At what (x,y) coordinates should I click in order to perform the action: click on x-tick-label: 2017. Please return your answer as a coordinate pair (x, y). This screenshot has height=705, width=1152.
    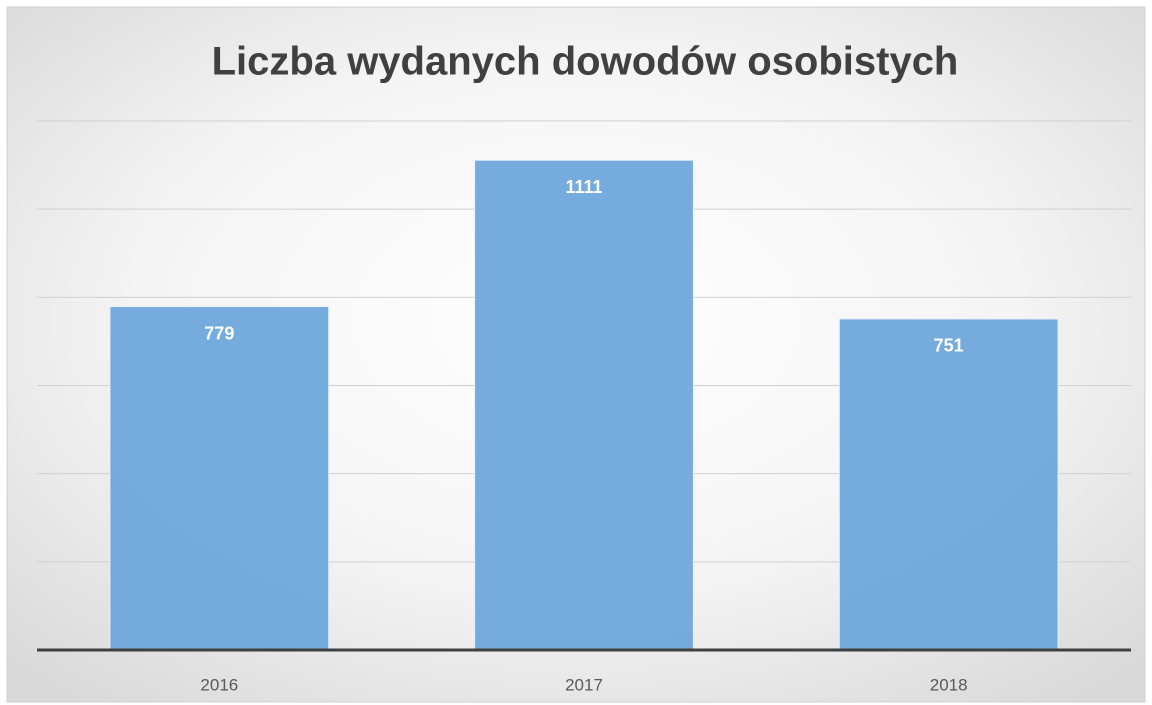
    Looking at the image, I should click on (584, 684).